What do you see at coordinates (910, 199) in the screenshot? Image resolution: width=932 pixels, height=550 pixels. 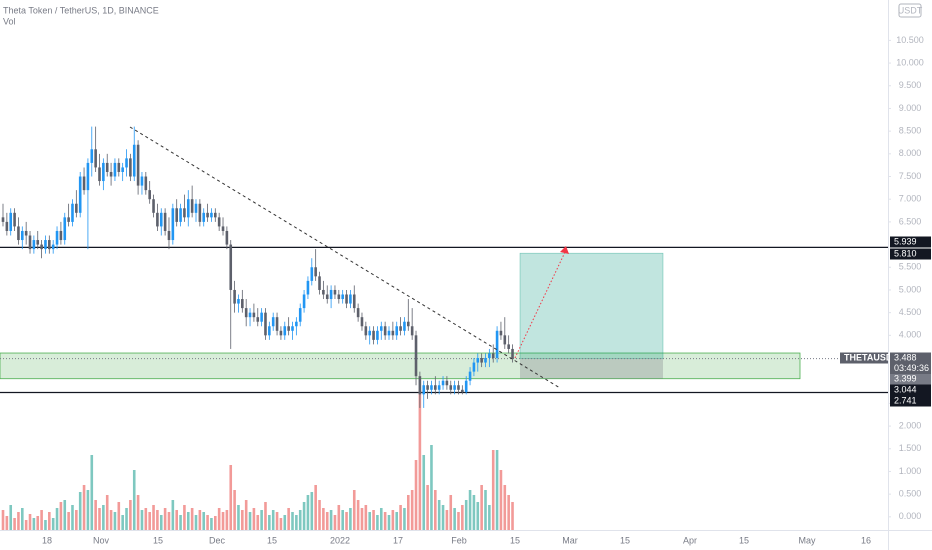 I see `y-tick-label: 7.000` at bounding box center [910, 199].